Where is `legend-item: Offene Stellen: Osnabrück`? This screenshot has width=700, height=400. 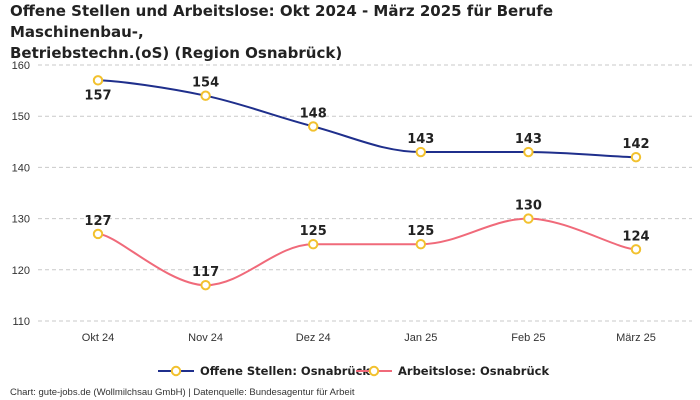
legend-item: Offene Stellen: Osnabrück is located at coordinates (264, 371).